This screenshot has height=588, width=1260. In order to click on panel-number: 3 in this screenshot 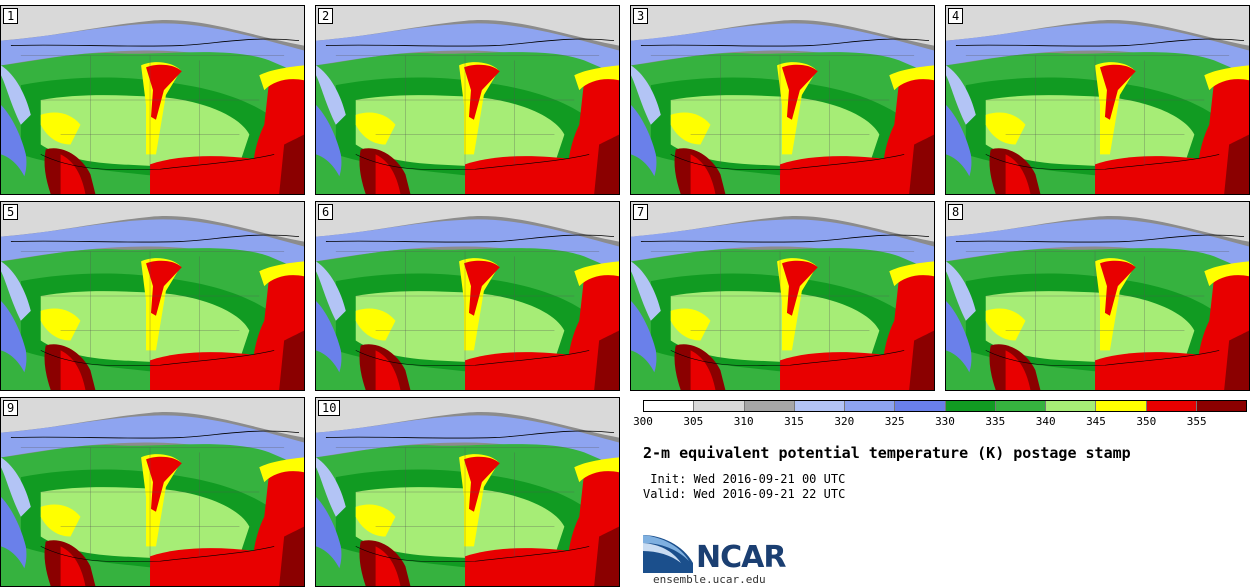, I will do `click(641, 16)`.